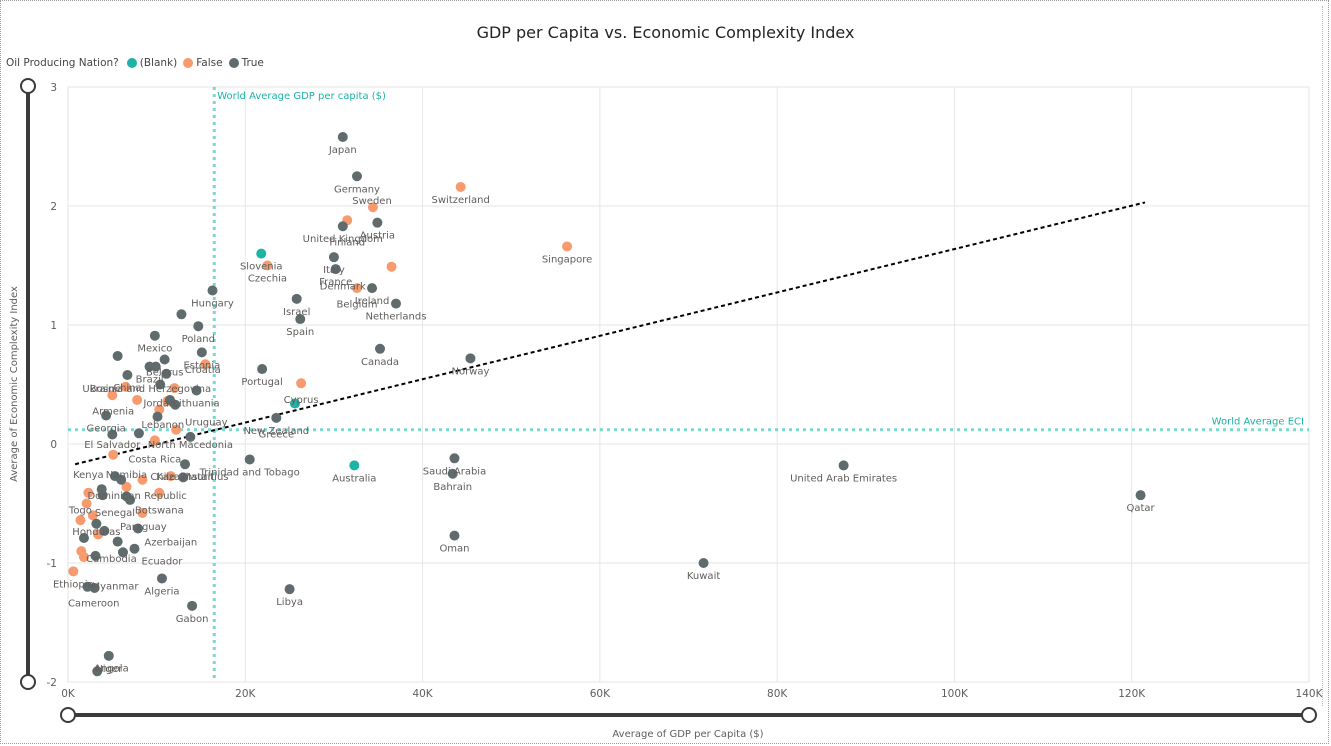 The width and height of the screenshot is (1331, 746). Describe the element at coordinates (28, 86) in the screenshot. I see `y-slider-top-handle` at that location.